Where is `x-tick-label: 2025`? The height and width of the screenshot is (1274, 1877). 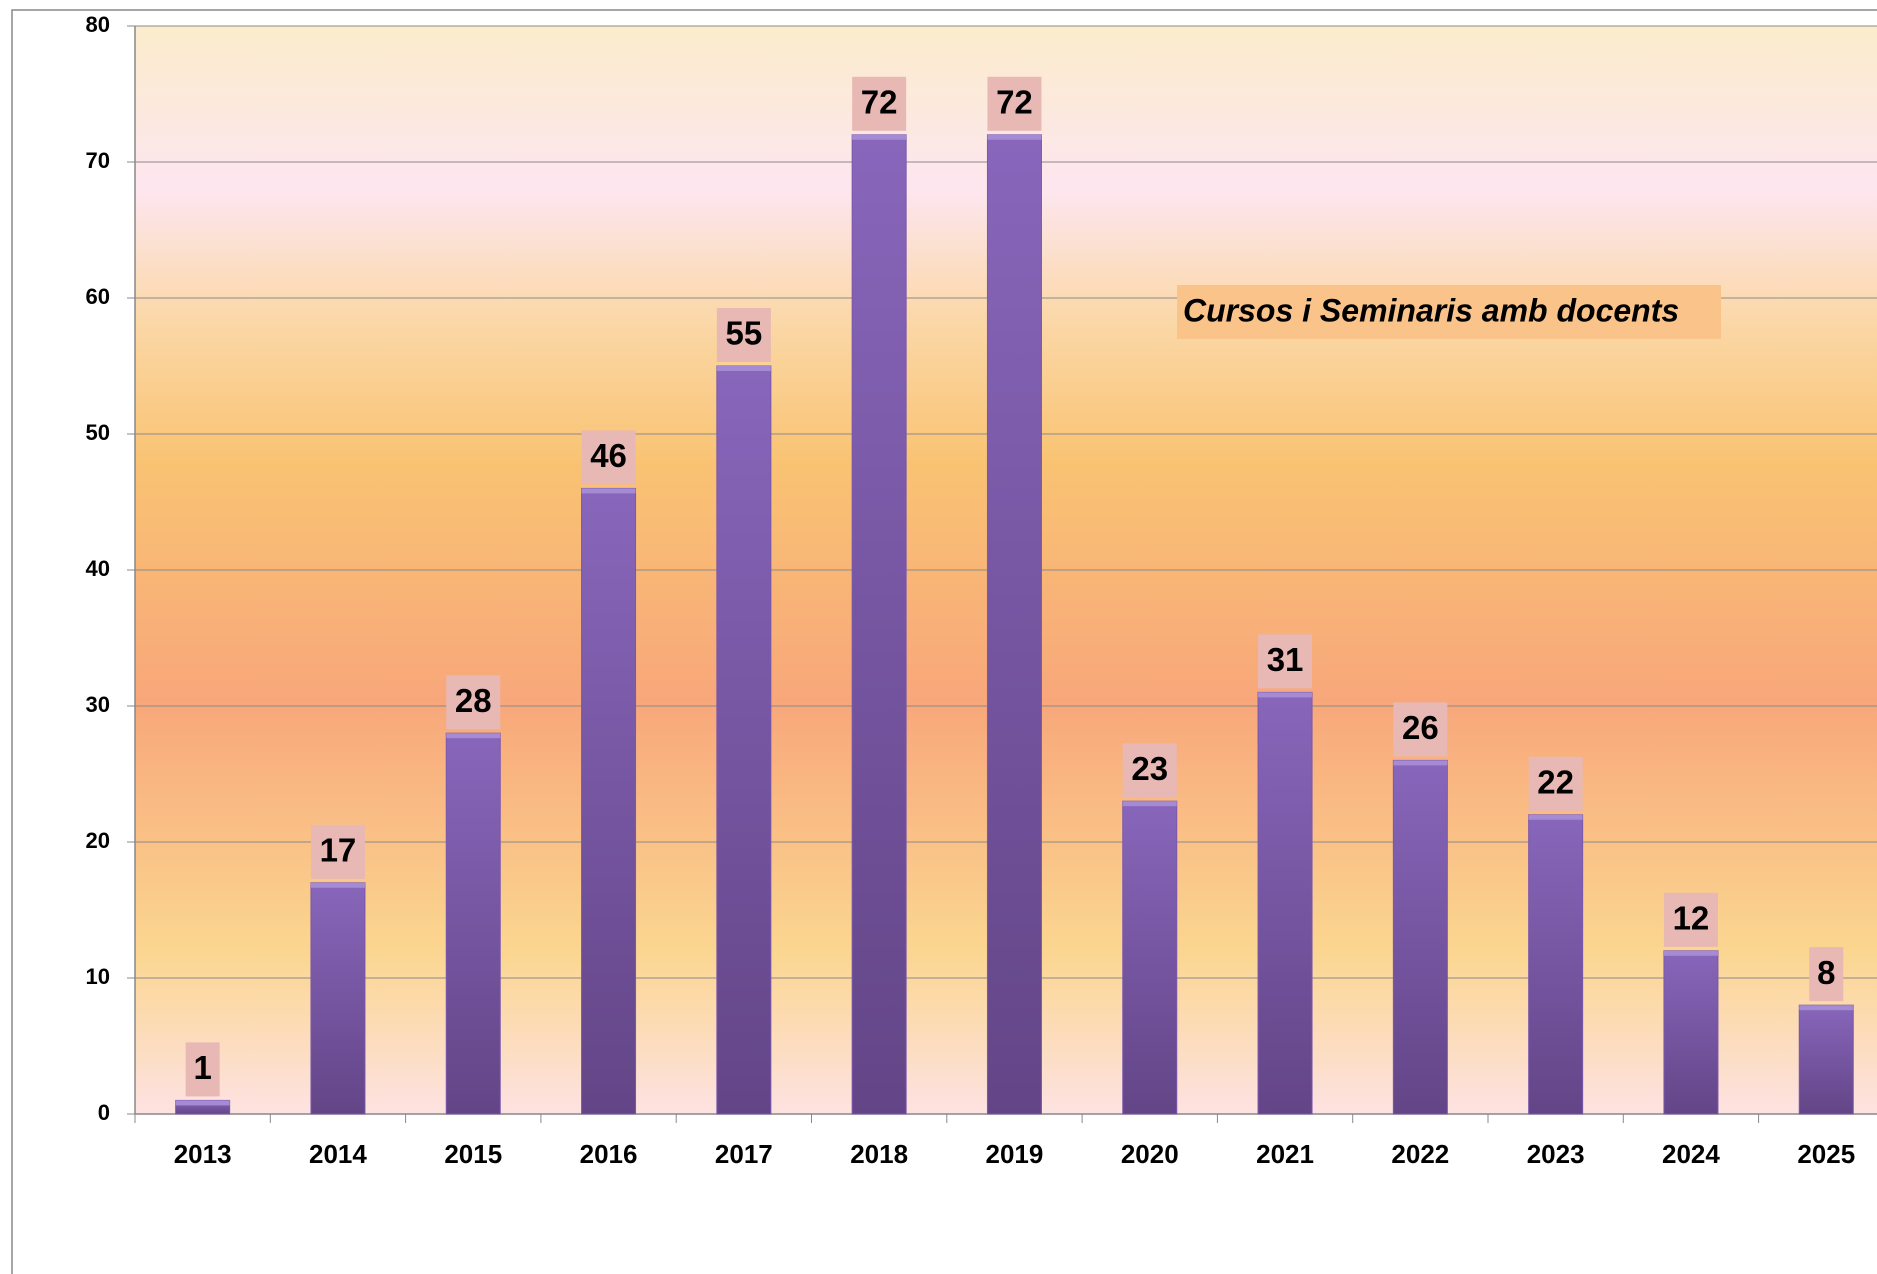 x-tick-label: 2025 is located at coordinates (1826, 1154).